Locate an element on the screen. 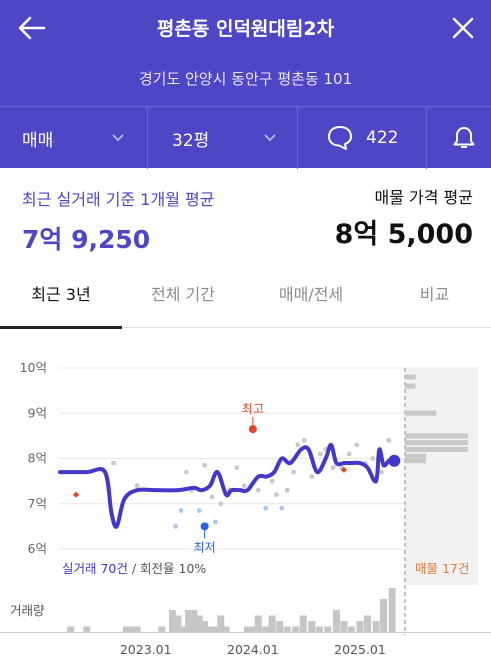 The image size is (491, 660). x-tick-label: 2023.01 is located at coordinates (146, 649).